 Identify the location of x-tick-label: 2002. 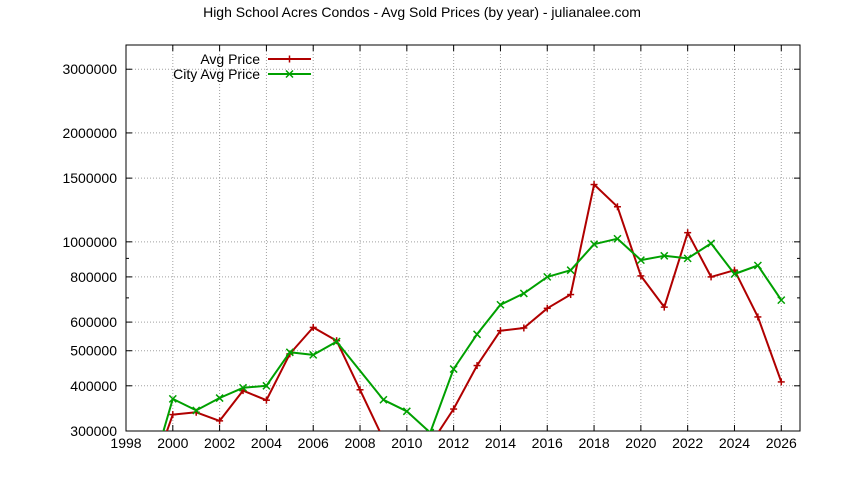
(219, 443).